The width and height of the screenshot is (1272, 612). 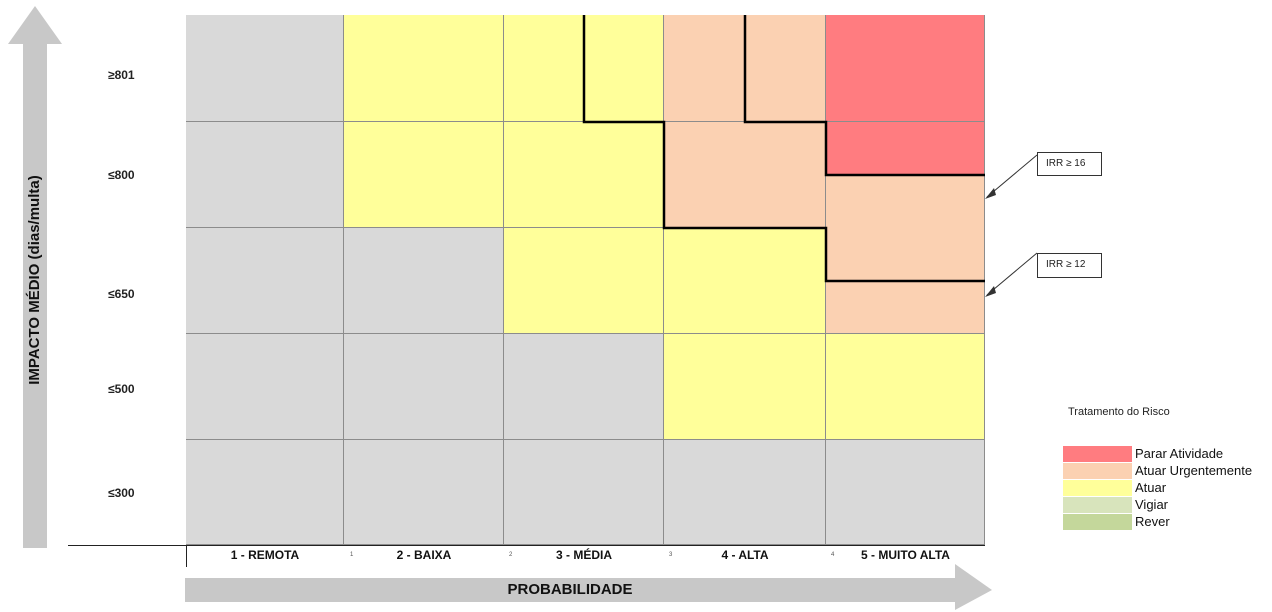 I want to click on x-level-label: 3 - MÉDIA, so click(x=583, y=555).